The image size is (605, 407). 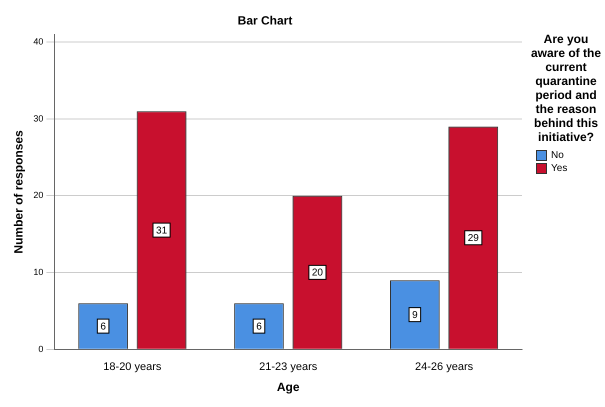 I want to click on y-axis-title: Number of responses, so click(x=19, y=192).